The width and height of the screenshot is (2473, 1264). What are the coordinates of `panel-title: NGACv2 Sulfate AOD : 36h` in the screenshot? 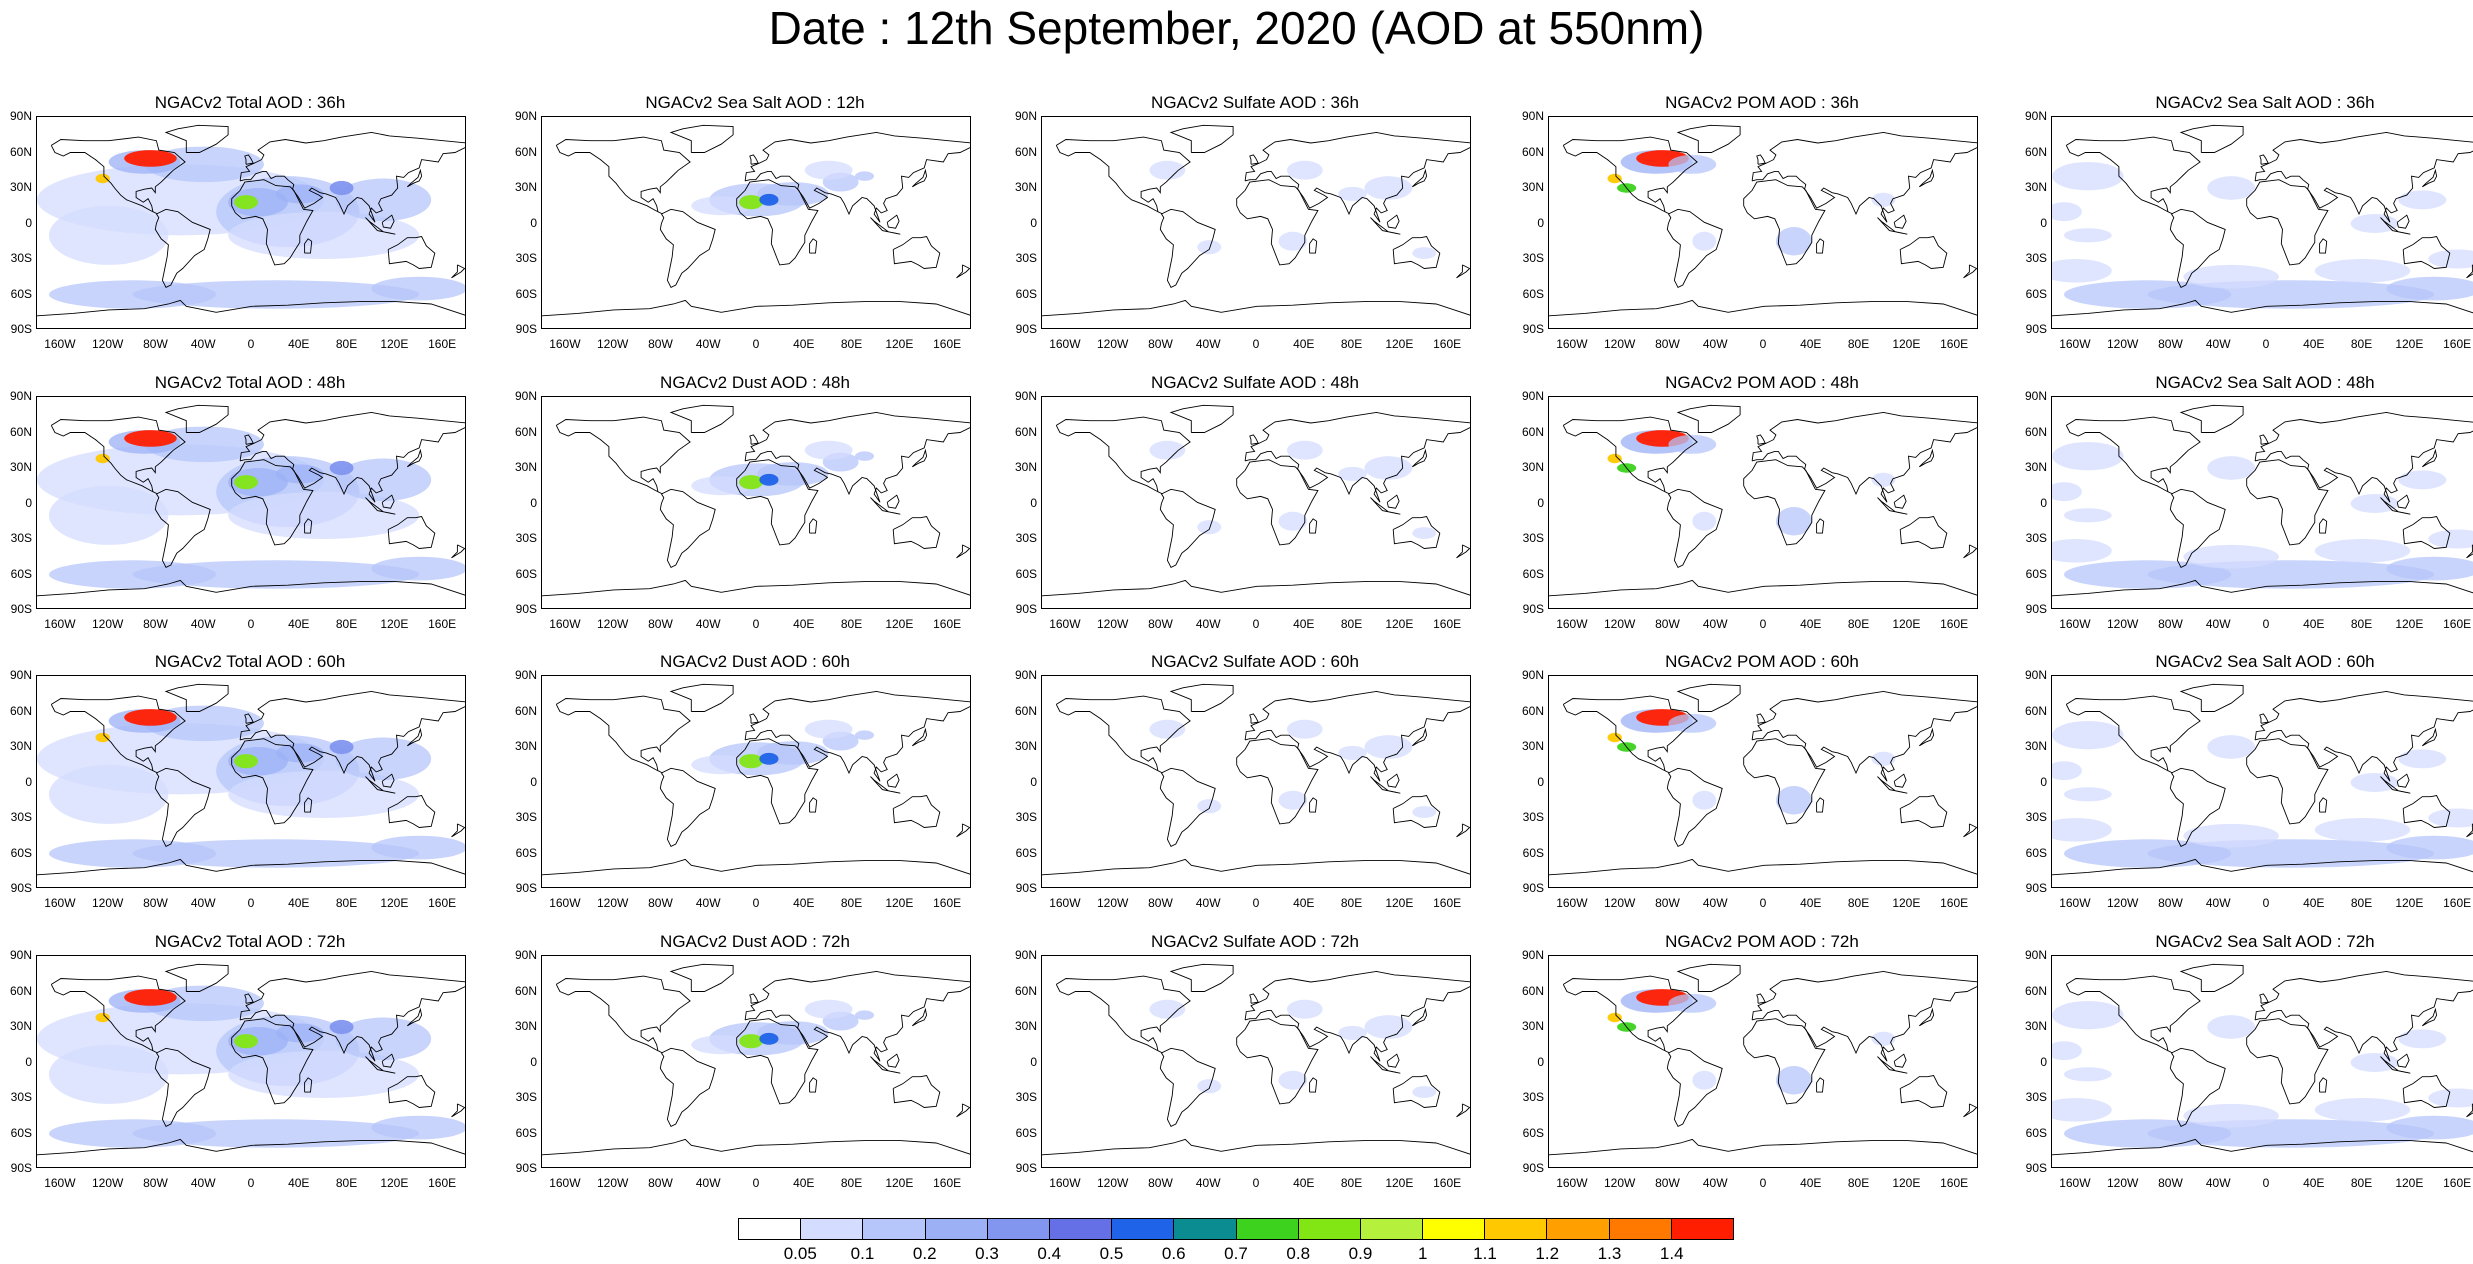 It's located at (1255, 103).